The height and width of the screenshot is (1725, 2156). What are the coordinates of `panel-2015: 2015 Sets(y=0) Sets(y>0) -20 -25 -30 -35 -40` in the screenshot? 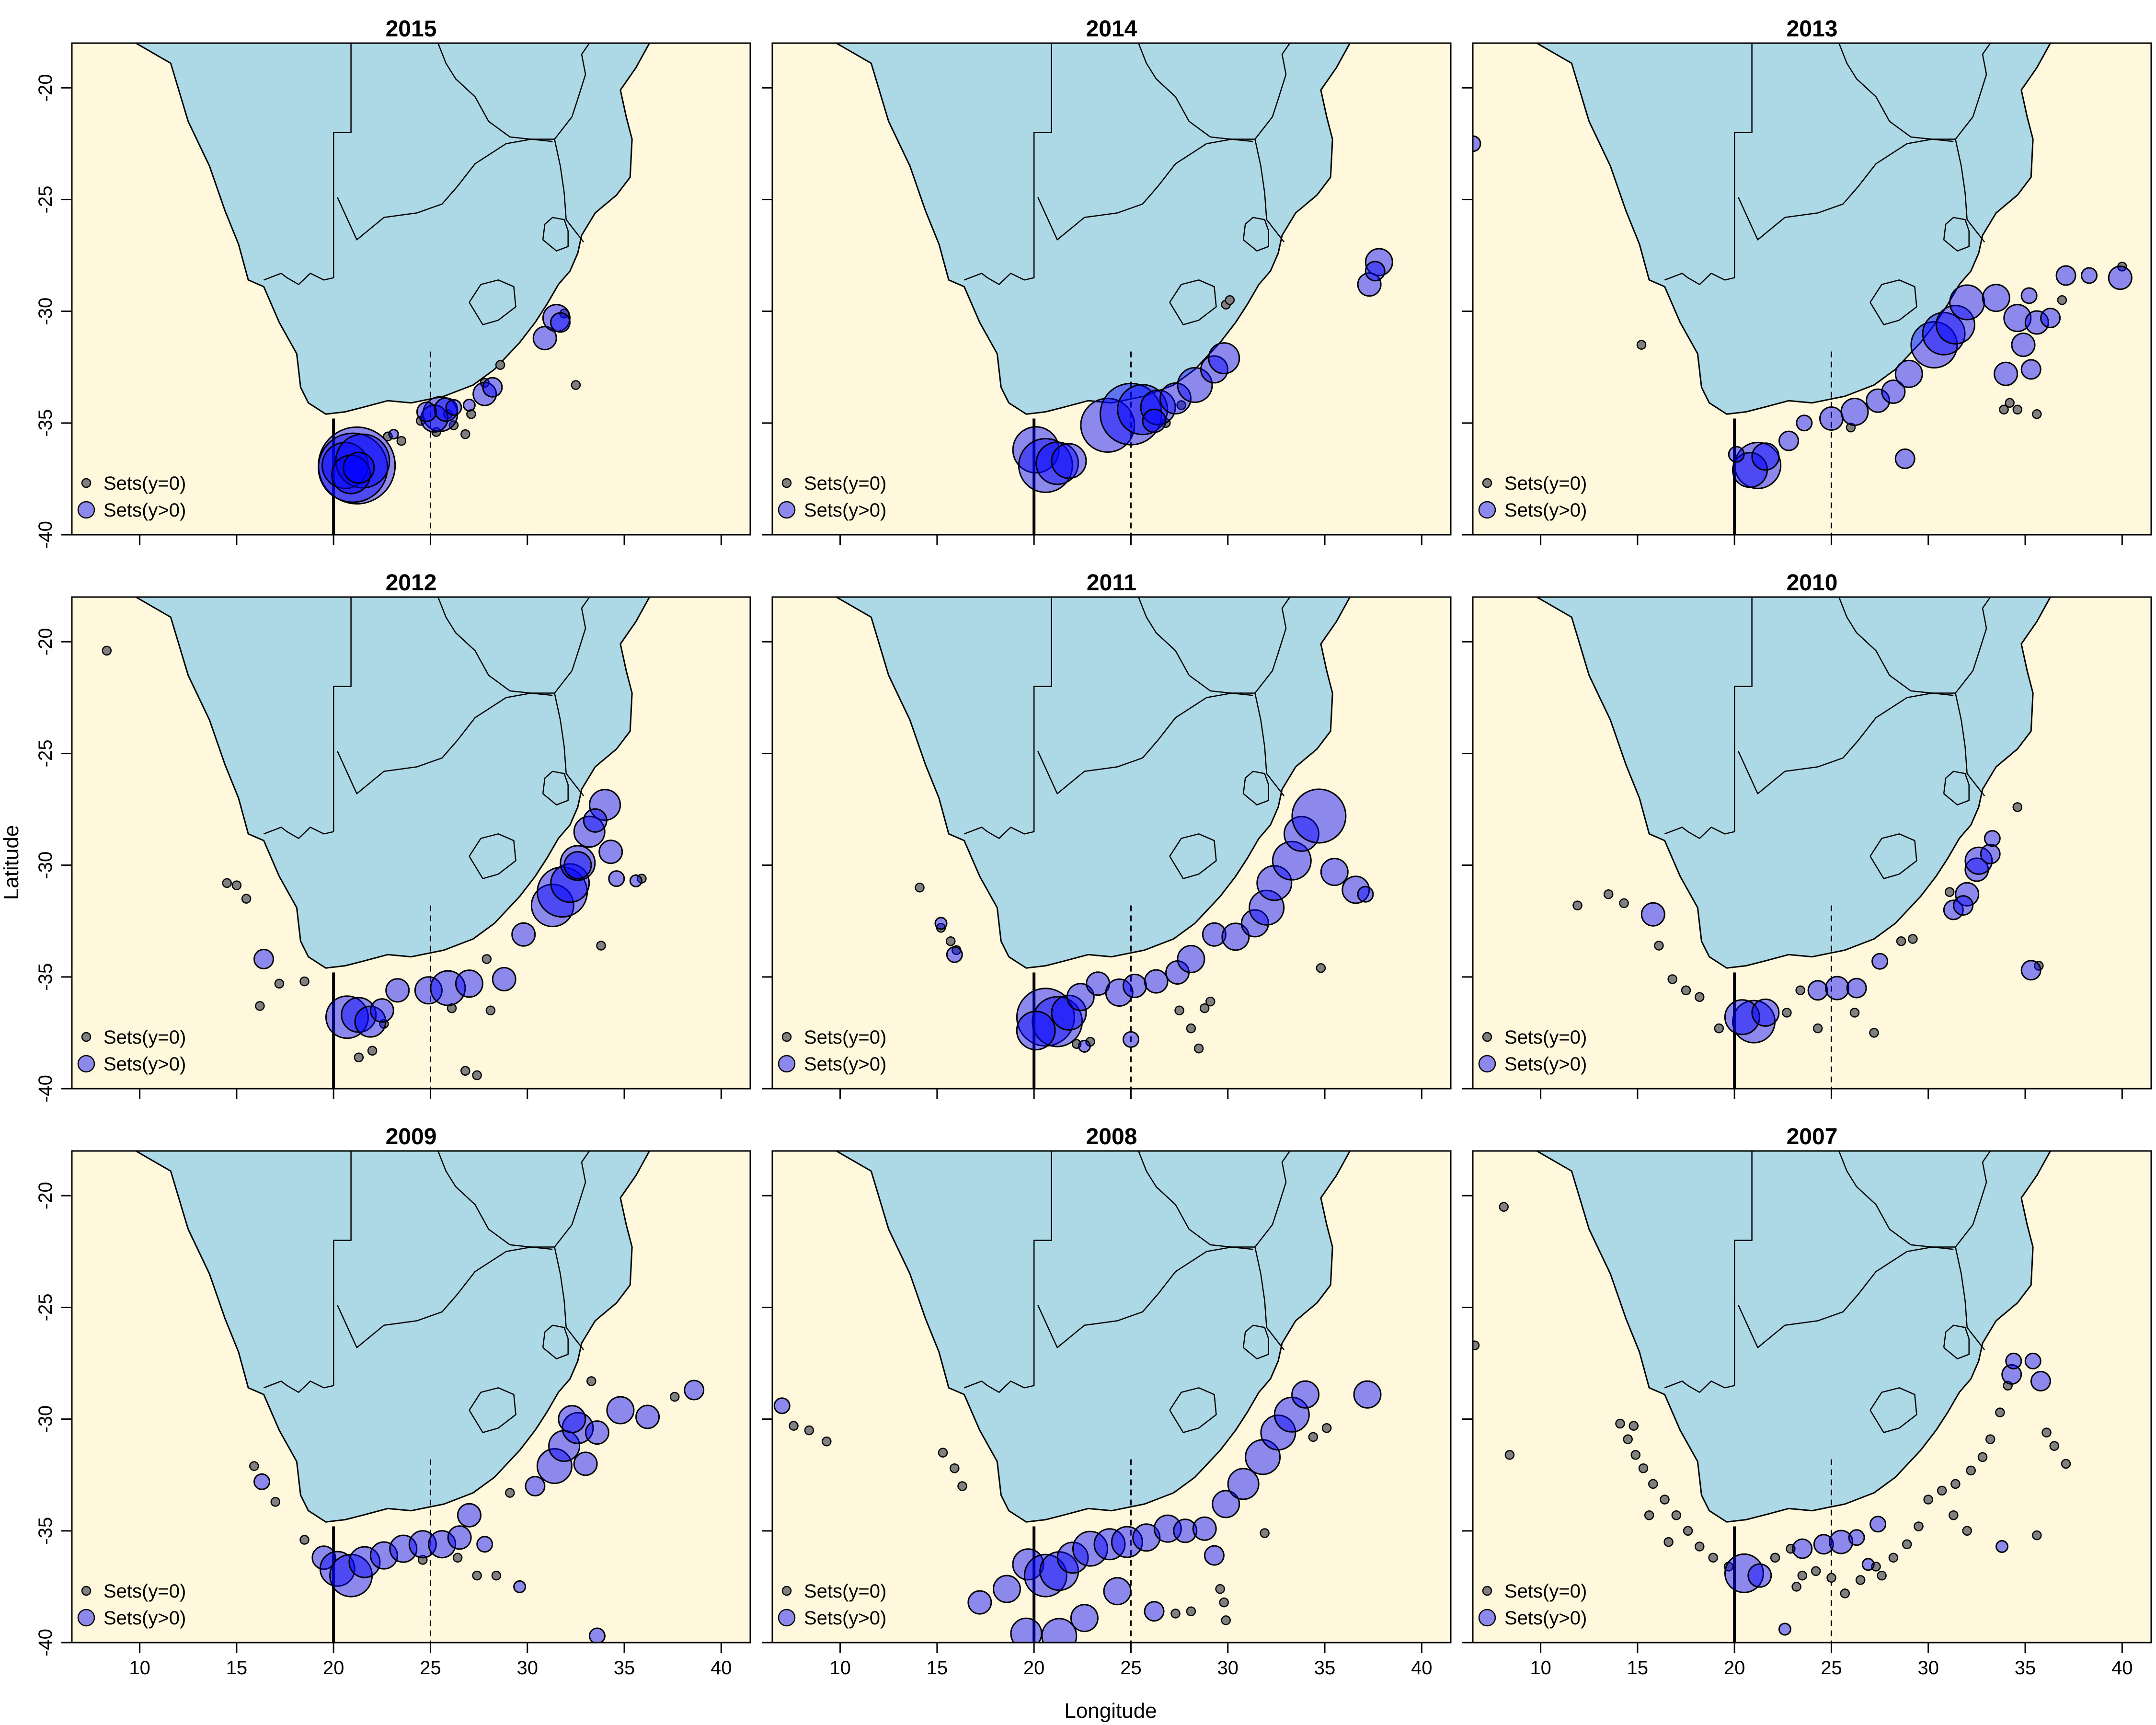 It's located at (393, 282).